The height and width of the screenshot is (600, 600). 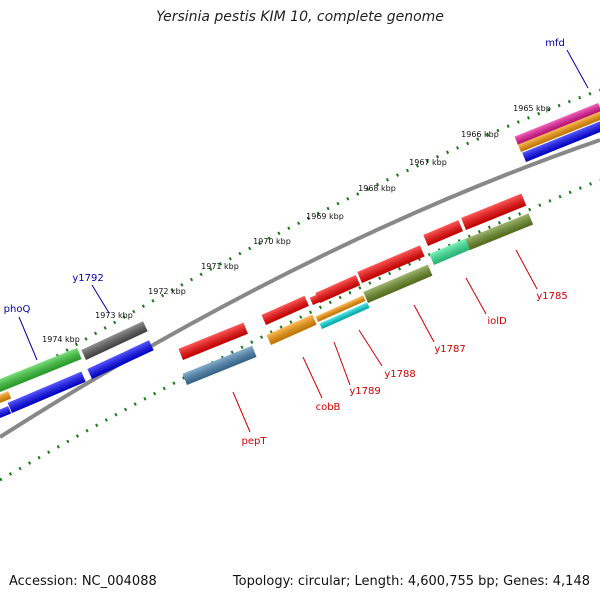 What do you see at coordinates (300, 17) in the screenshot?
I see `map-title: Yersinia pestis KIM 10, complete genome` at bounding box center [300, 17].